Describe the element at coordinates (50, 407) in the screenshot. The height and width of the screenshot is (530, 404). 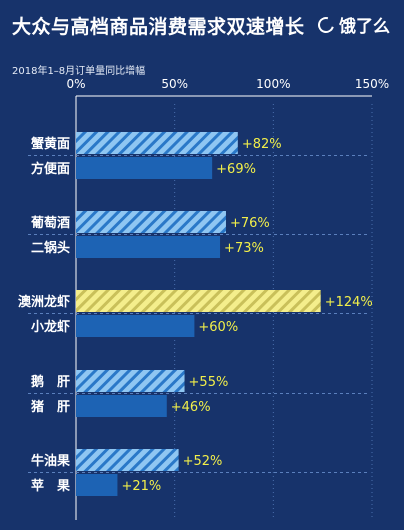
I see `category-label: 猪 肝` at that location.